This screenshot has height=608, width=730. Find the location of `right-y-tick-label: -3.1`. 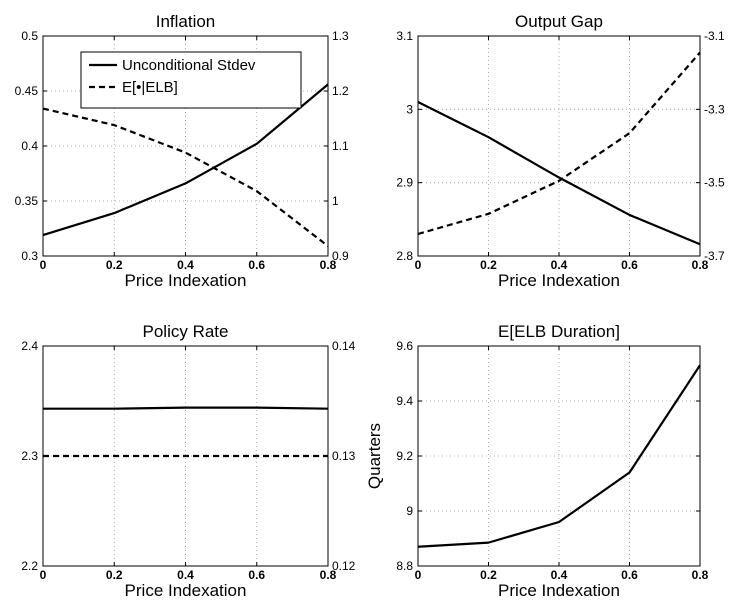

right-y-tick-label: -3.1 is located at coordinates (714, 36).